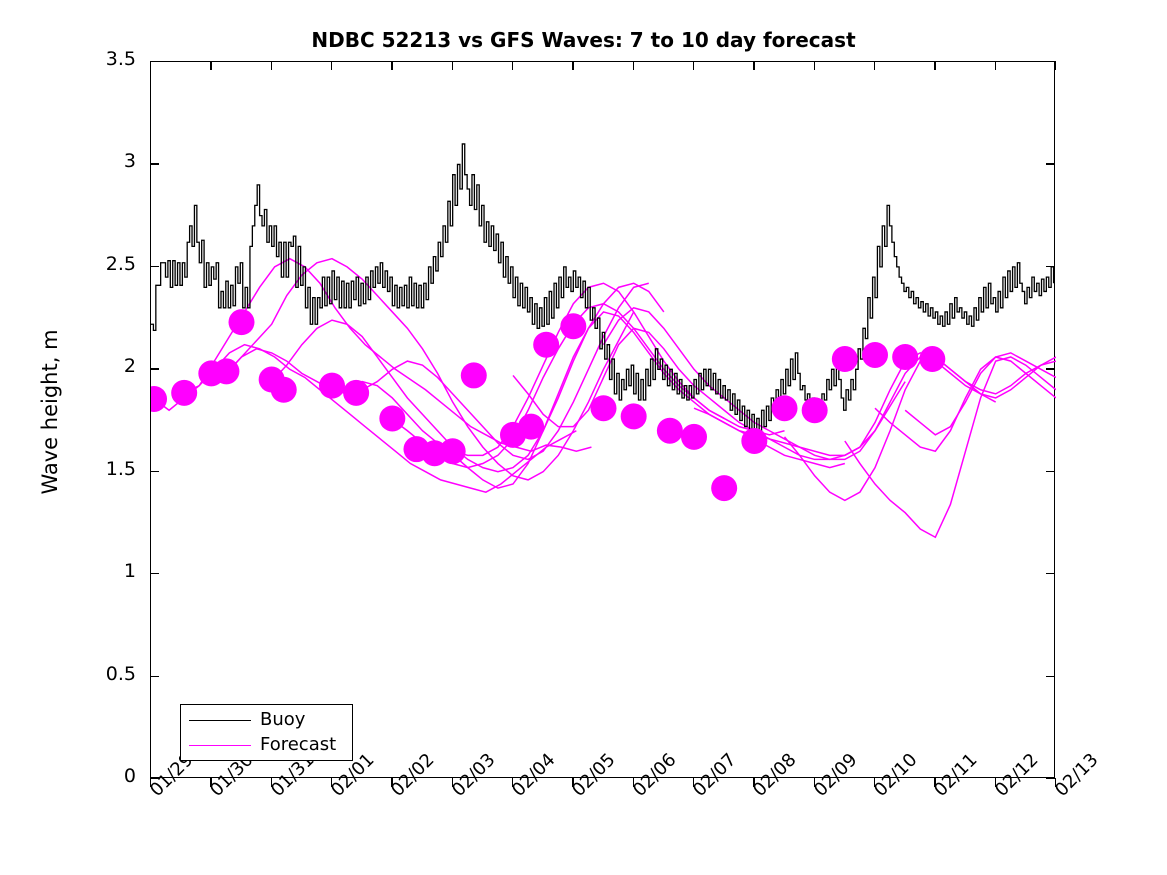 Image resolution: width=1167 pixels, height=875 pixels. What do you see at coordinates (120, 263) in the screenshot?
I see `y-tick-label: 2.5` at bounding box center [120, 263].